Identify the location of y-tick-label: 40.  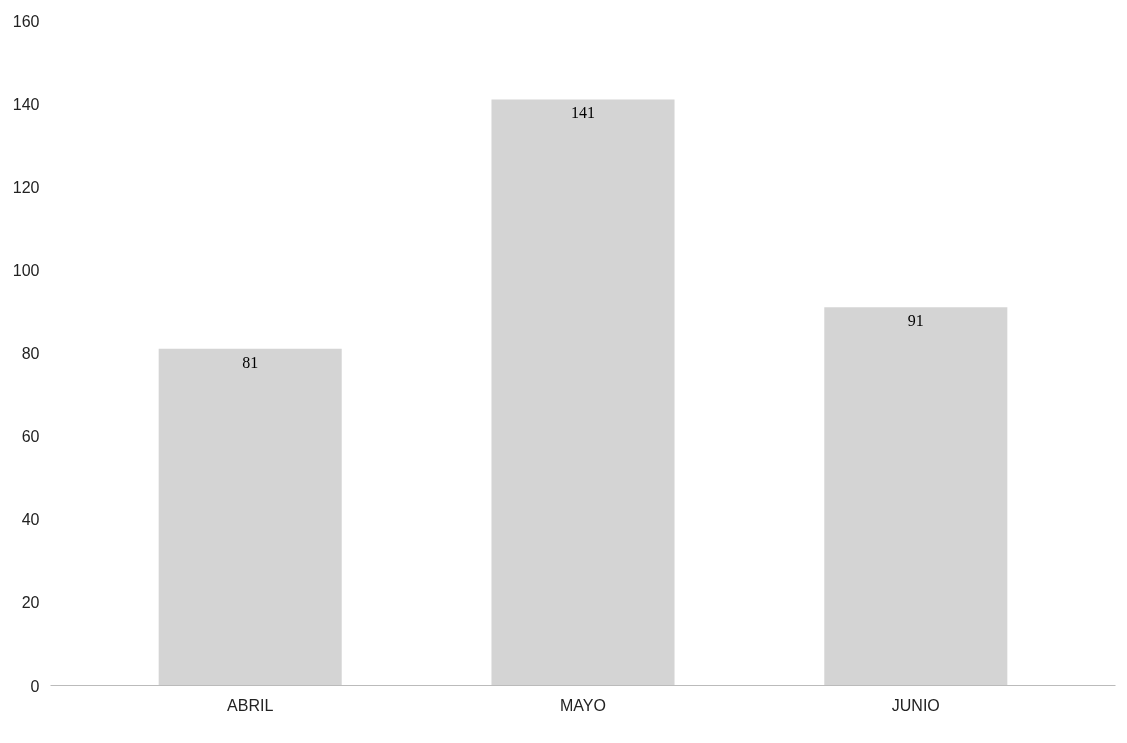
(30, 520).